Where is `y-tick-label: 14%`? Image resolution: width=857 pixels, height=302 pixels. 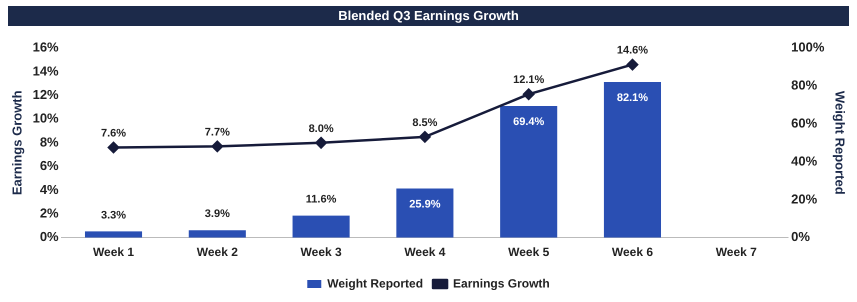
y-tick-label: 14% is located at coordinates (46, 70).